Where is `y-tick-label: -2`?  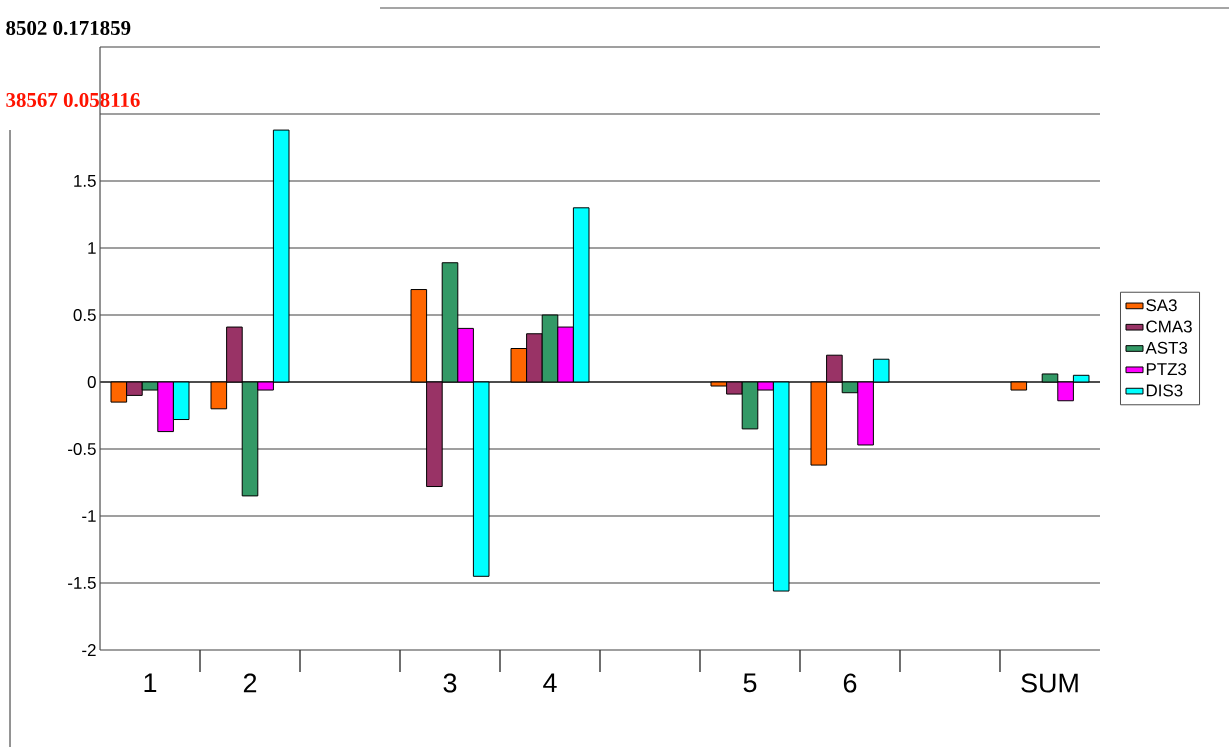 y-tick-label: -2 is located at coordinates (89, 650).